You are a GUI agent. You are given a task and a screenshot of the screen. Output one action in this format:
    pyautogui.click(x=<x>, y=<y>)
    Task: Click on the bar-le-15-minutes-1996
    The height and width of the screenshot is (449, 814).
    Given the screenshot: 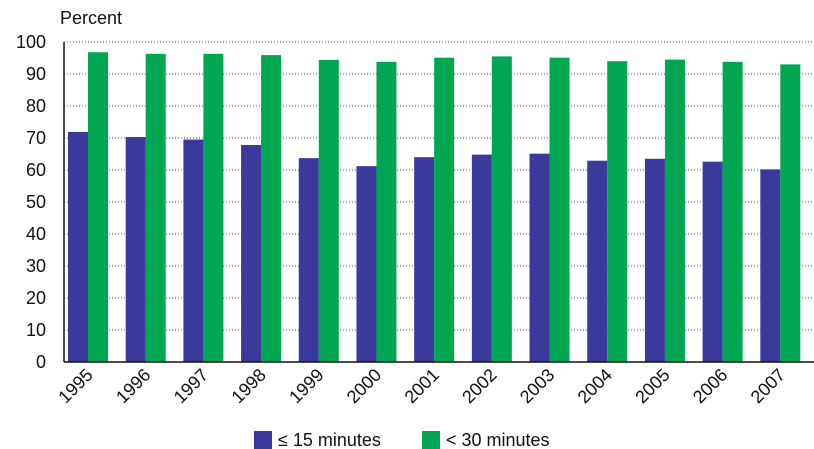 What is the action you would take?
    pyautogui.click(x=135, y=249)
    